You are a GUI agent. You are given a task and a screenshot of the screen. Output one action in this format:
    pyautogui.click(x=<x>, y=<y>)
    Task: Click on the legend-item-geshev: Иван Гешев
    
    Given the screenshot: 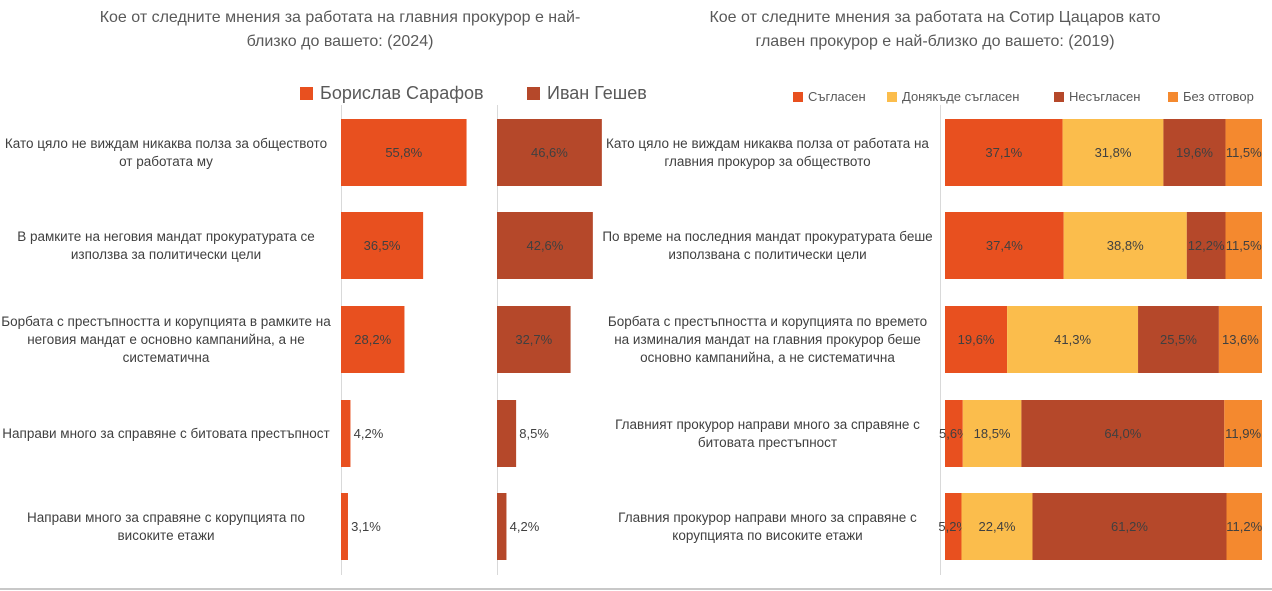 What is the action you would take?
    pyautogui.click(x=587, y=93)
    